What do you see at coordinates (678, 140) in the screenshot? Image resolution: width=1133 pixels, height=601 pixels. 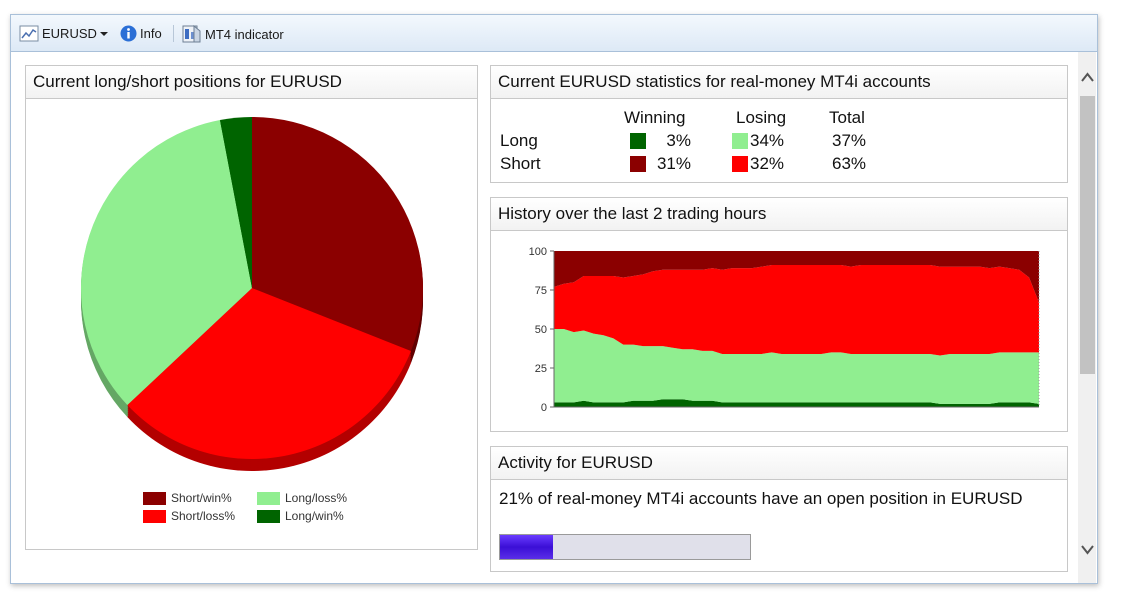 I see `long-winning-value: 3%` at bounding box center [678, 140].